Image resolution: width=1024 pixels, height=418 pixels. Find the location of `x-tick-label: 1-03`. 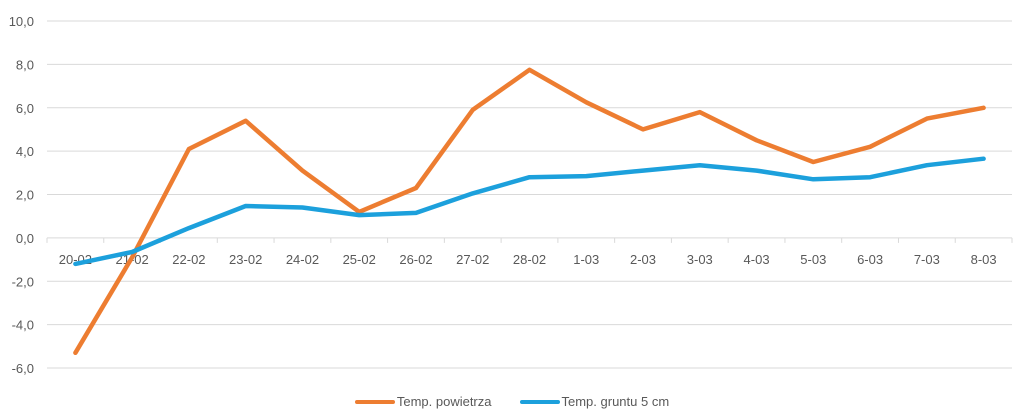

x-tick-label: 1-03 is located at coordinates (586, 259).